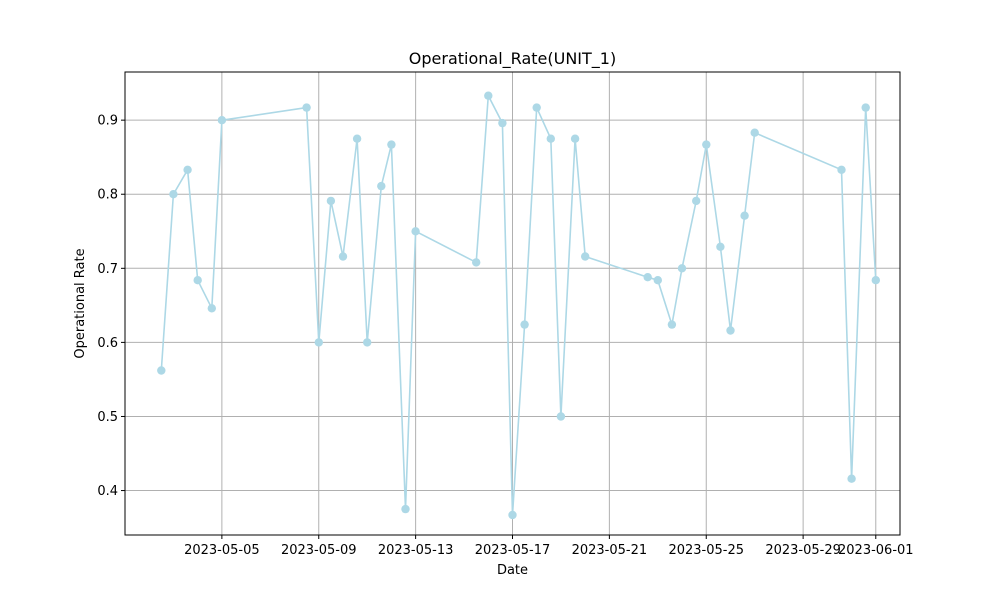 The image size is (1000, 600). I want to click on y-tick-label: 0.6, so click(107, 343).